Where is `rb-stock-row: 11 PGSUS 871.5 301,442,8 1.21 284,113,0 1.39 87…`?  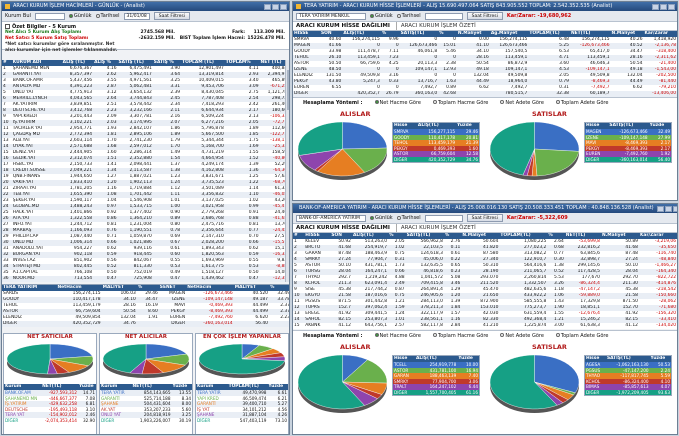 rb-stock-row: 11 PGSUS 871.5 301,442,8 1.21 284,113,0 1.39 87… is located at coordinates (485, 302).